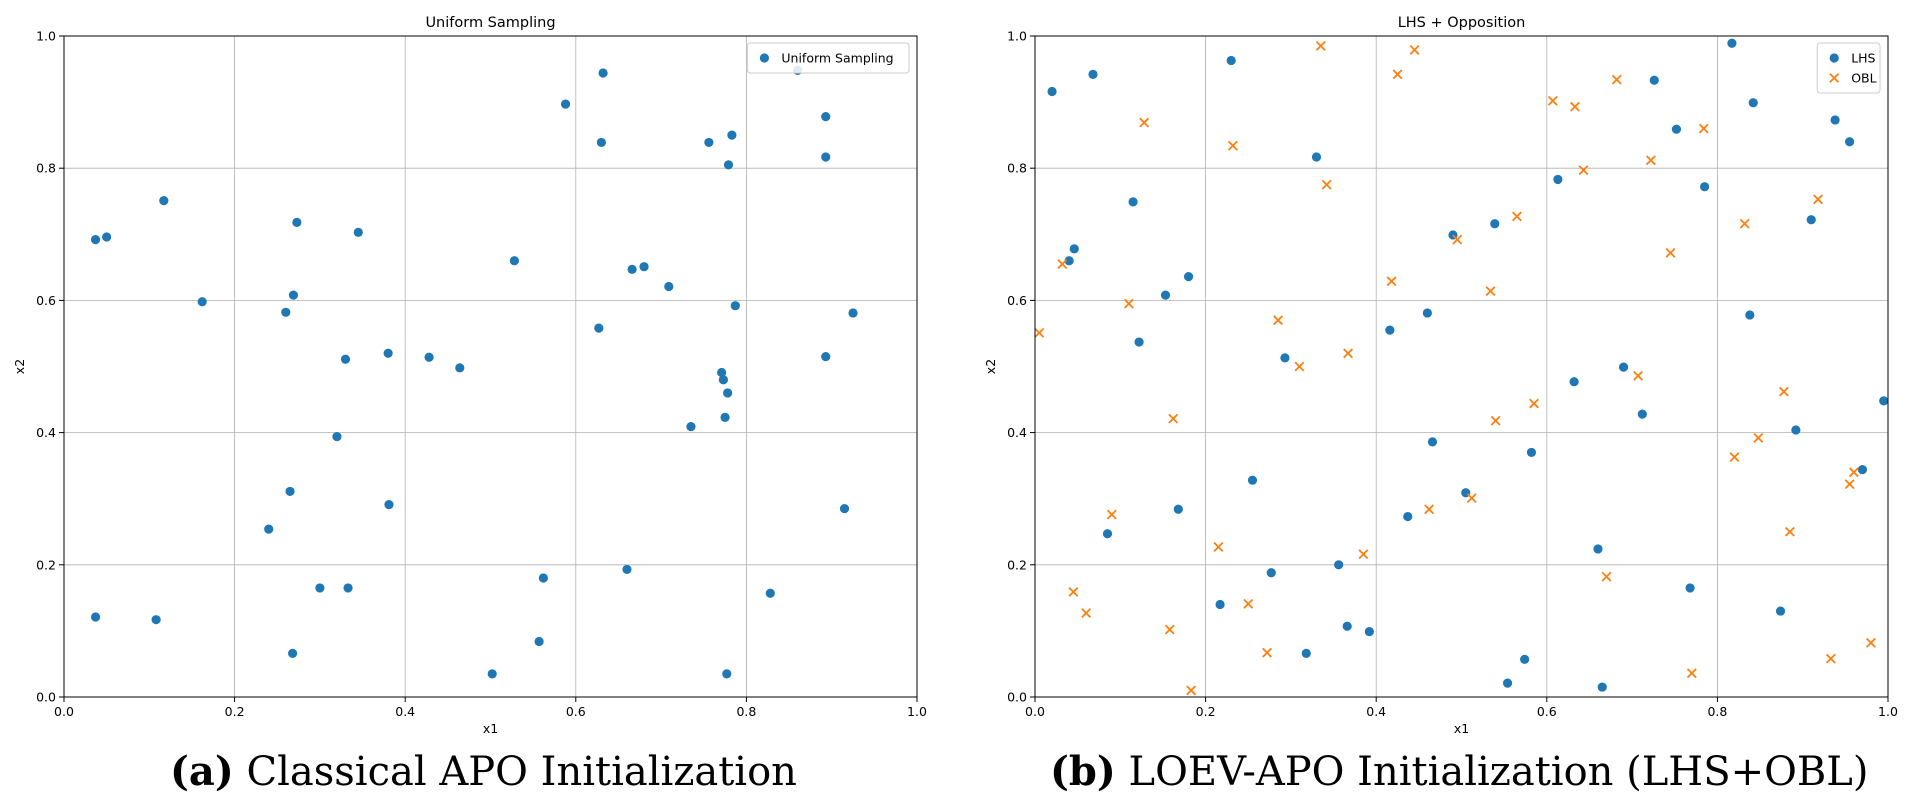  I want to click on x-axis-label: x1, so click(1461, 728).